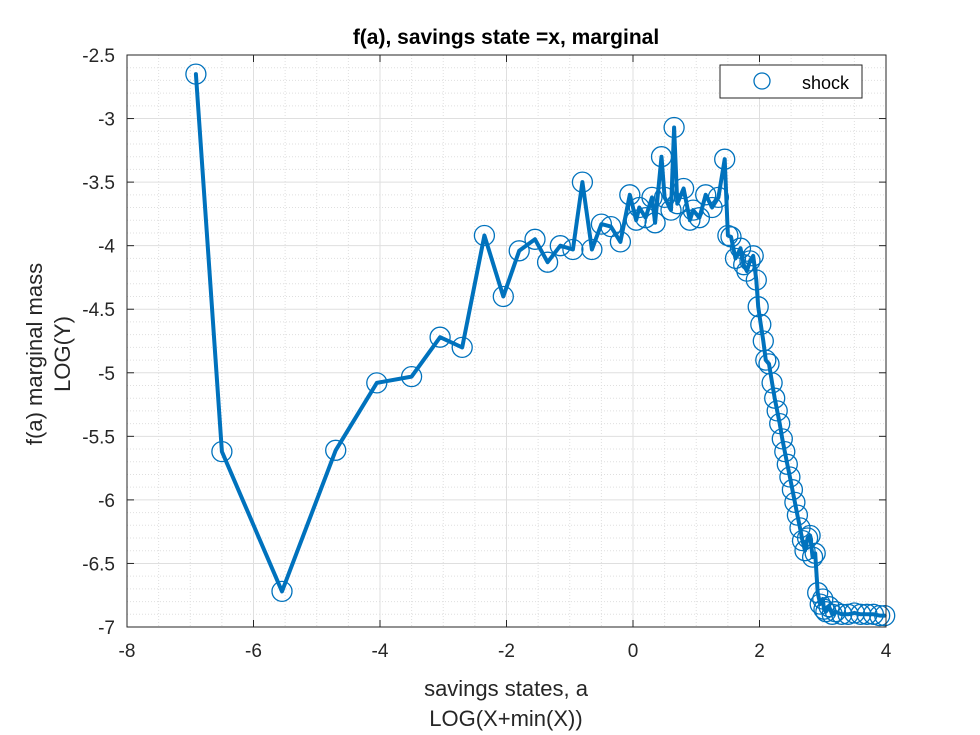 The height and width of the screenshot is (735, 980). I want to click on x-tick-label: -4, so click(380, 651).